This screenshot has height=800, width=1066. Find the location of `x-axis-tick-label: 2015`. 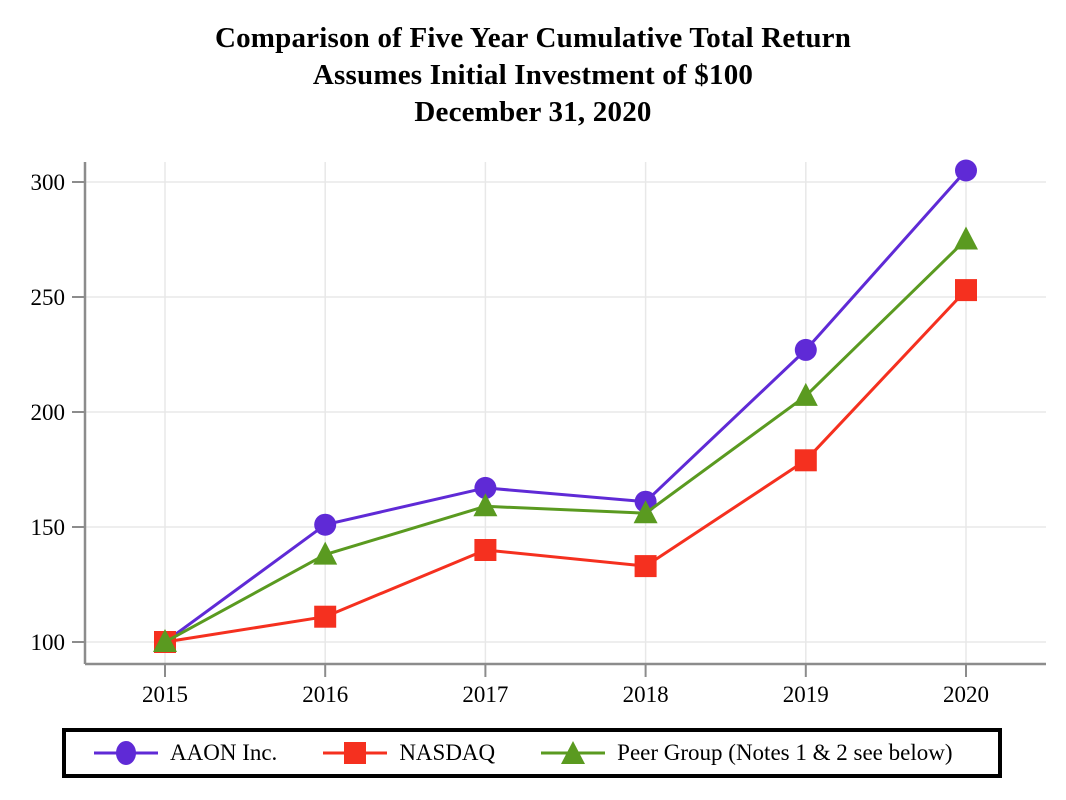

x-axis-tick-label: 2015 is located at coordinates (165, 694).